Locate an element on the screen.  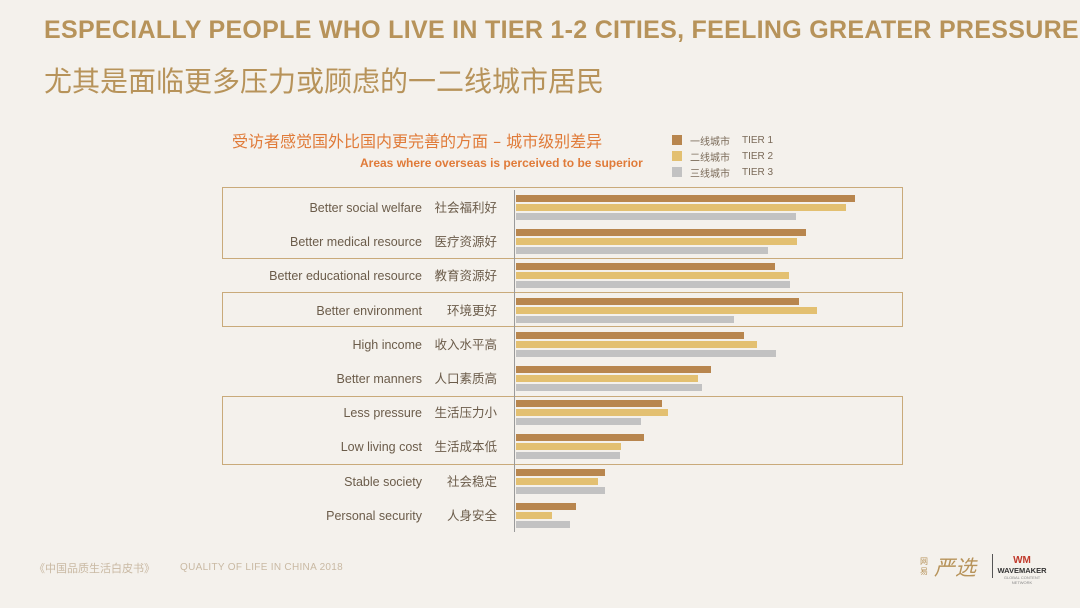
category-label-cn: 人口素质高 is located at coordinates (465, 378).